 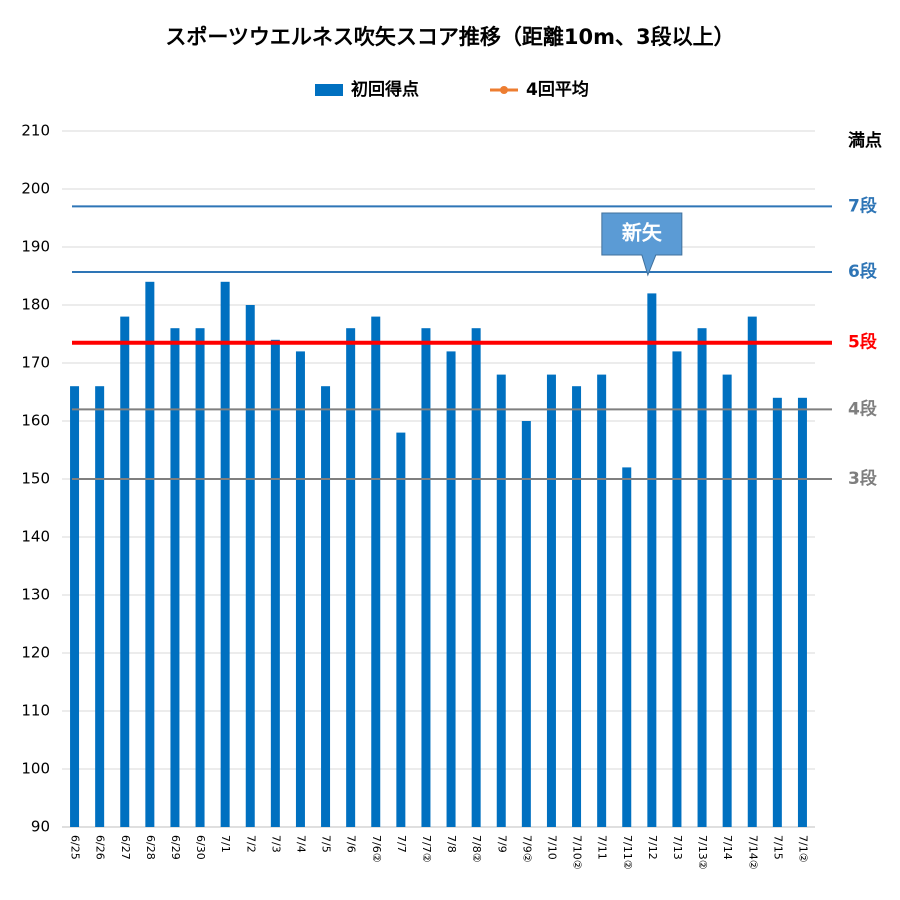 I want to click on x-tick-label: 7/12, so click(x=652, y=847).